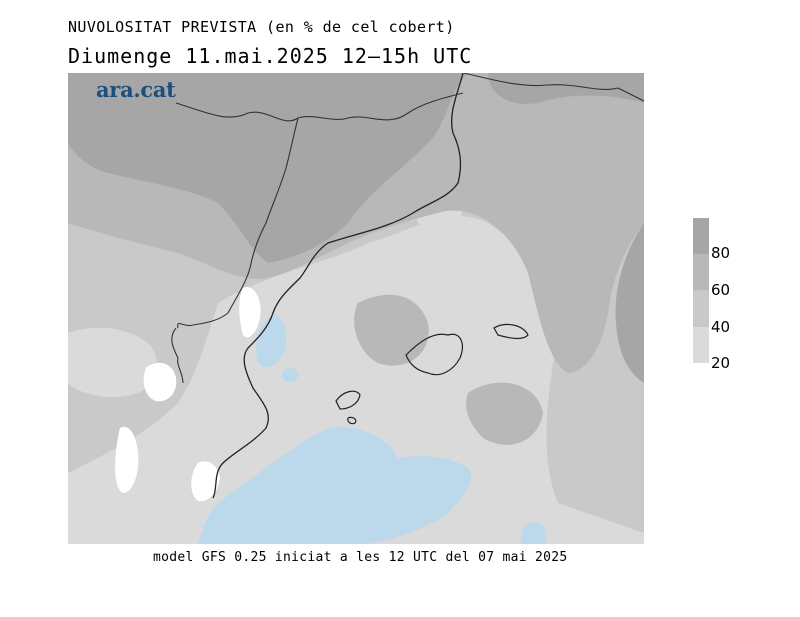  Describe the element at coordinates (721, 253) in the screenshot. I see `legend-tick-80: 80` at that location.